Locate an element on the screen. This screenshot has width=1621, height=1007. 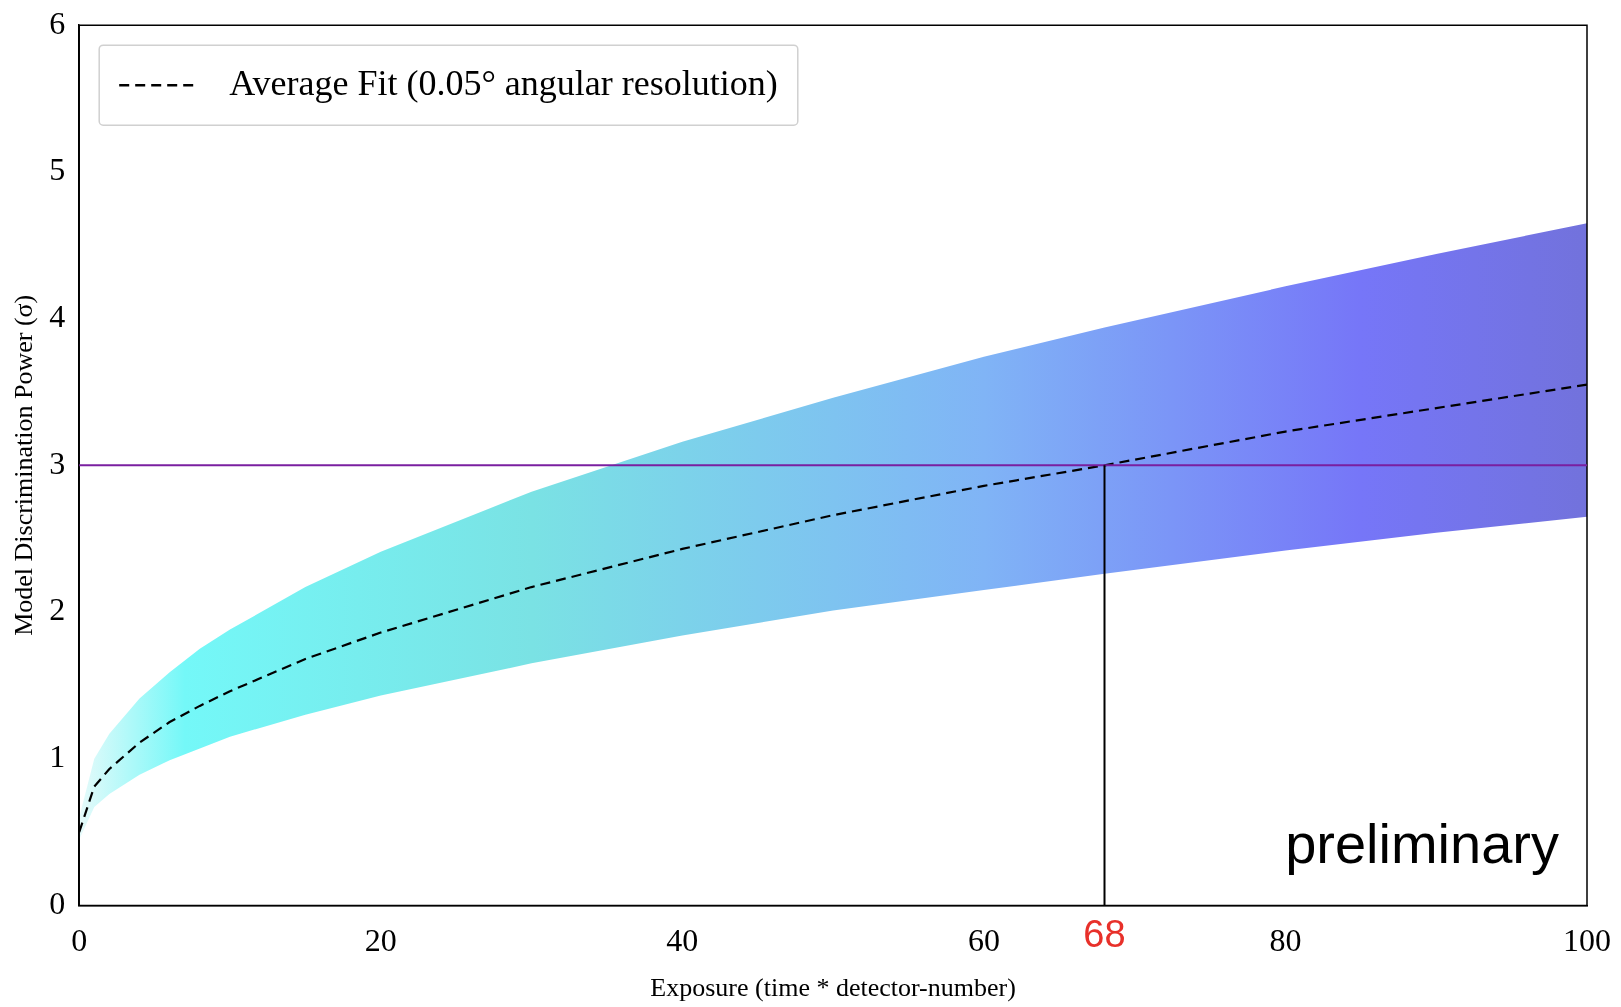
x-axis-title: Exposure (time * detector-number) is located at coordinates (833, 988).